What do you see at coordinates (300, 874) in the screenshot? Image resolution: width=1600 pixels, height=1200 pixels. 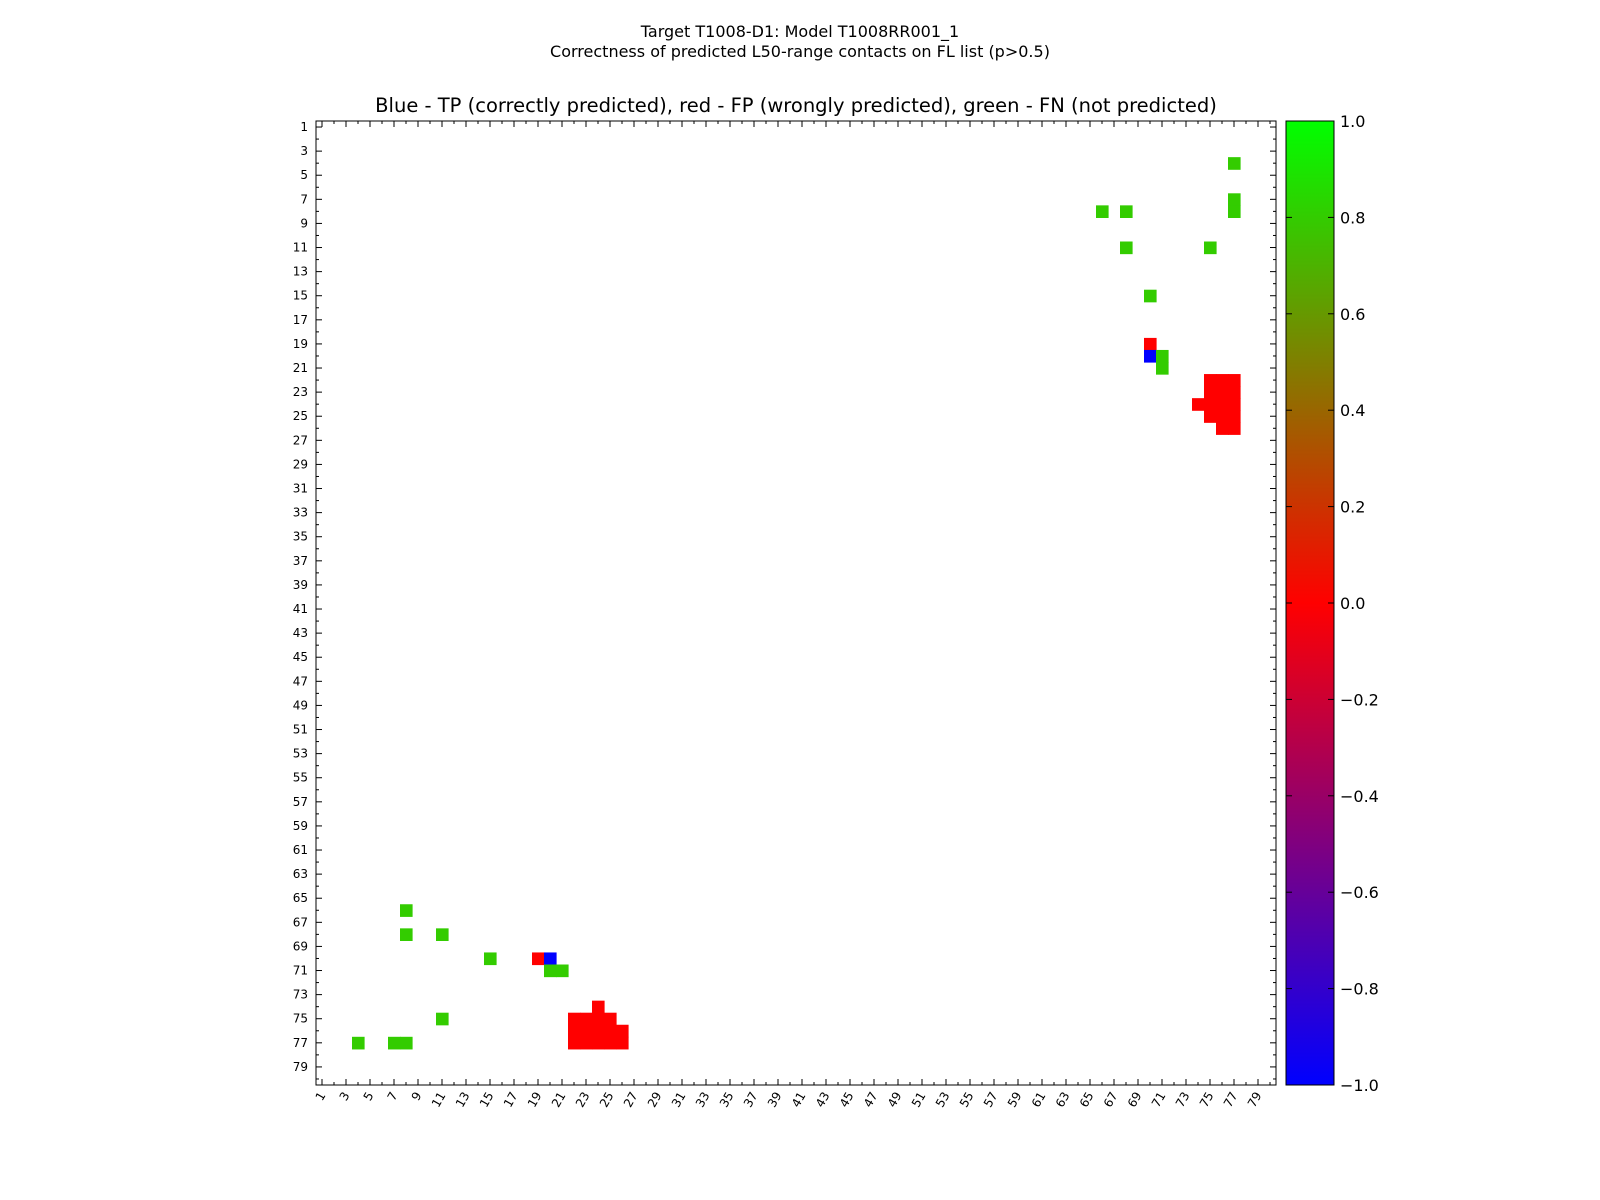 I see `y-tick-label: 63` at bounding box center [300, 874].